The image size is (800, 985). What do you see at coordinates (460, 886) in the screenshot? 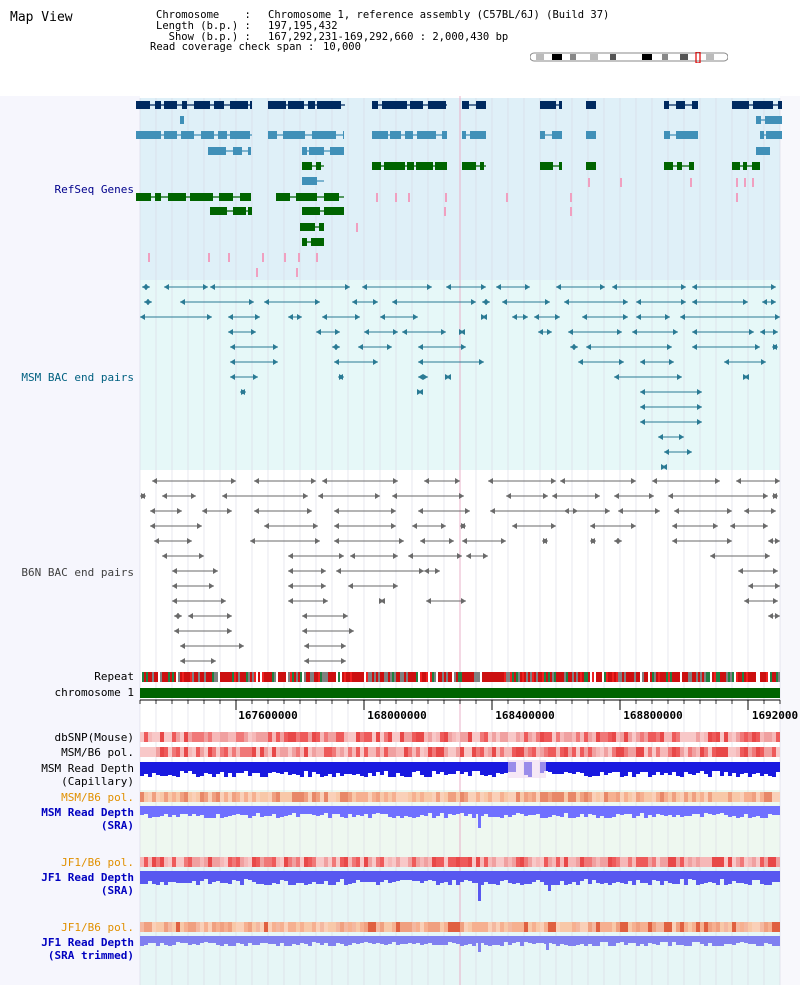
I see `jf1-depth-sra-bars` at bounding box center [460, 886].